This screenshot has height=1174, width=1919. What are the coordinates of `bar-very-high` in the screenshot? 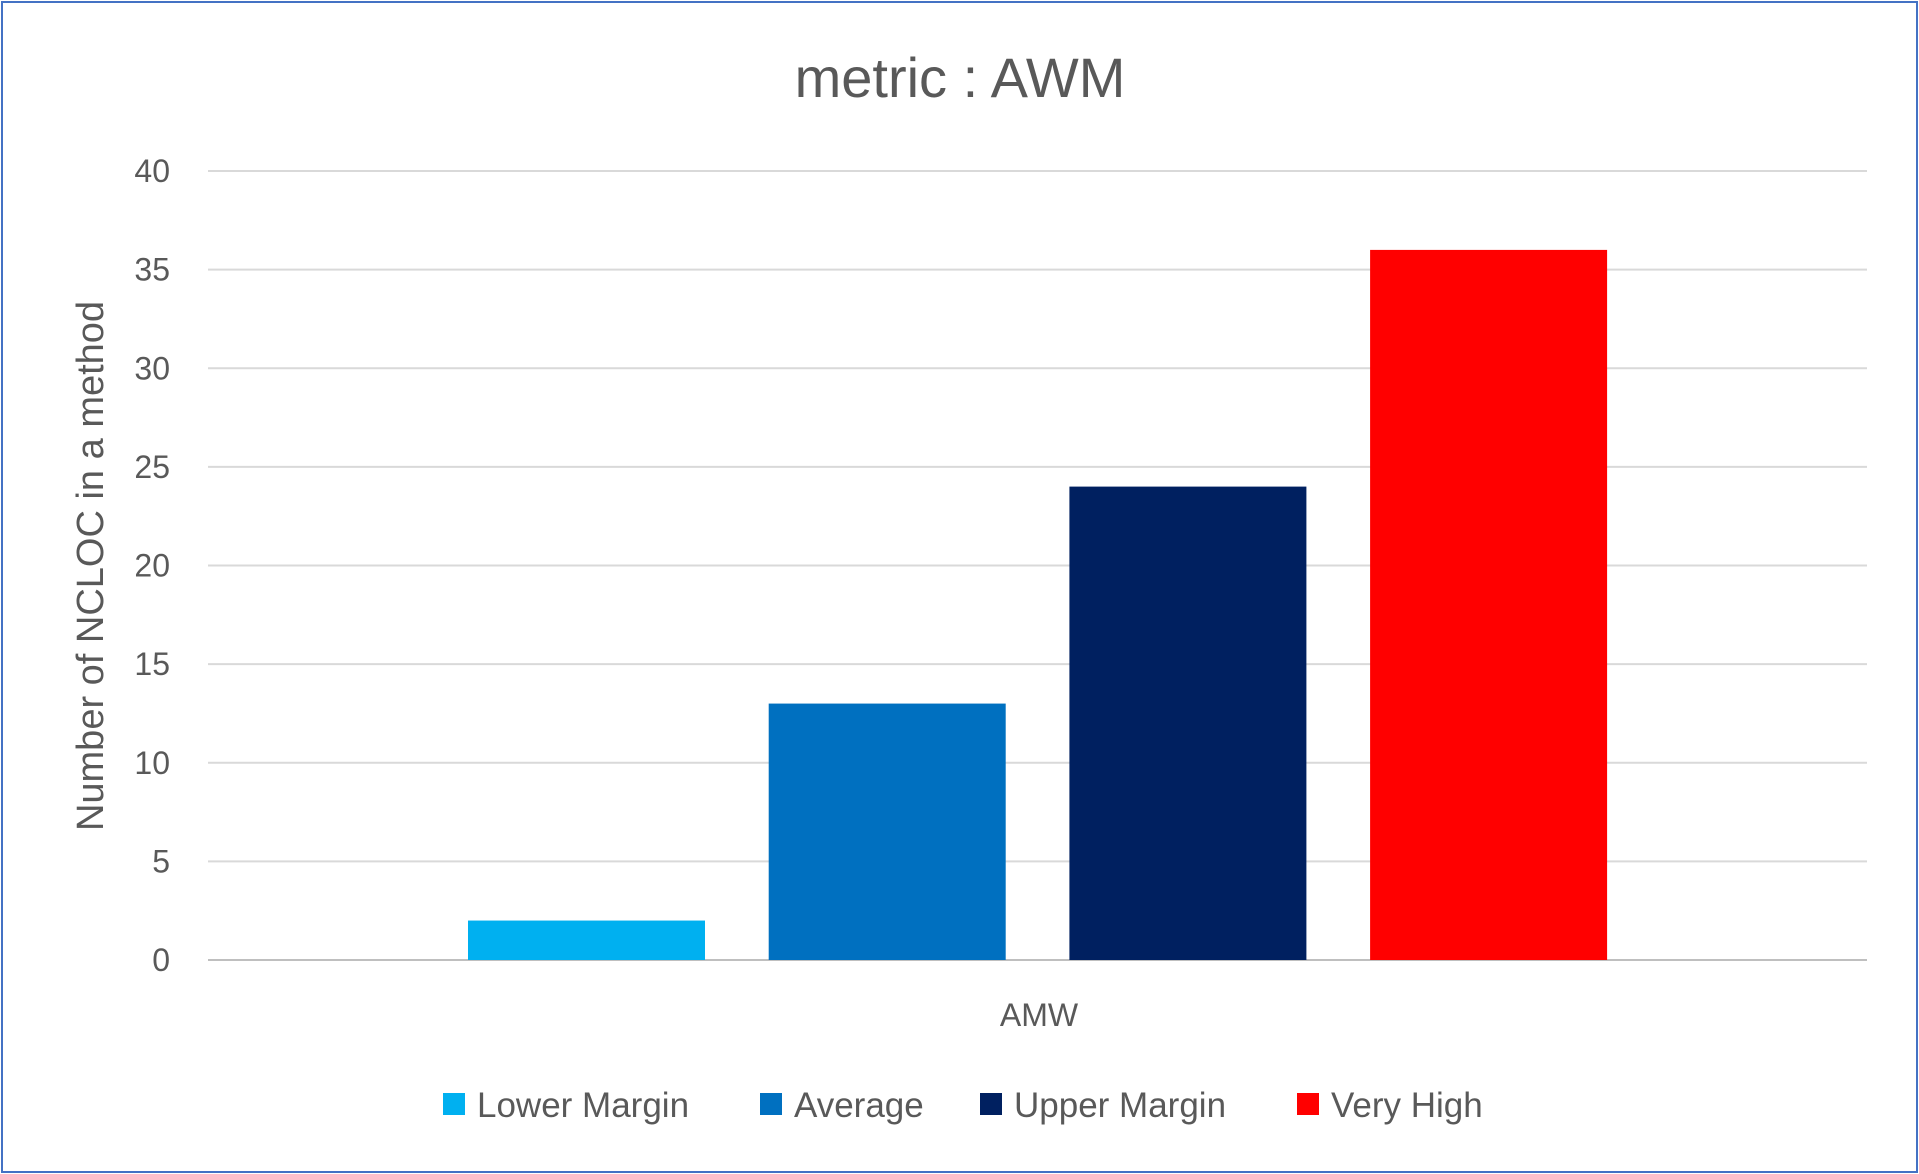 It's located at (1489, 604).